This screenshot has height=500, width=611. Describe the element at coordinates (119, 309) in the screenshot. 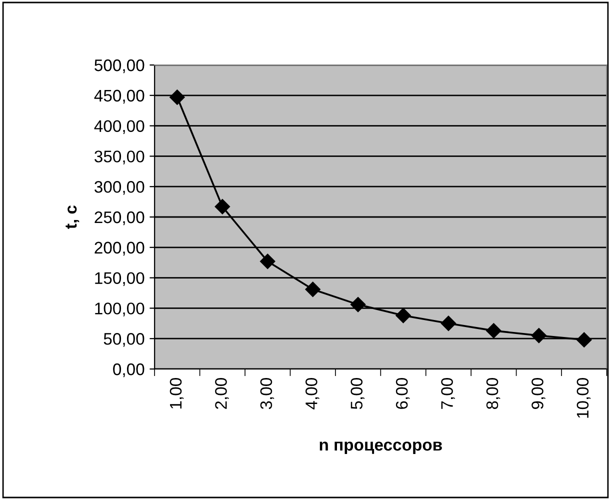

I see `y-tick-label: 100,00` at that location.